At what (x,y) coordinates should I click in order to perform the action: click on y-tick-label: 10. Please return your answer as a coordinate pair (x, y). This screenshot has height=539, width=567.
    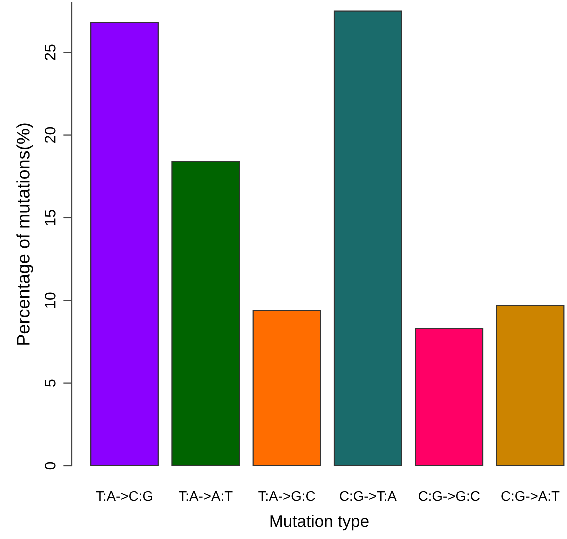
    Looking at the image, I should click on (50, 300).